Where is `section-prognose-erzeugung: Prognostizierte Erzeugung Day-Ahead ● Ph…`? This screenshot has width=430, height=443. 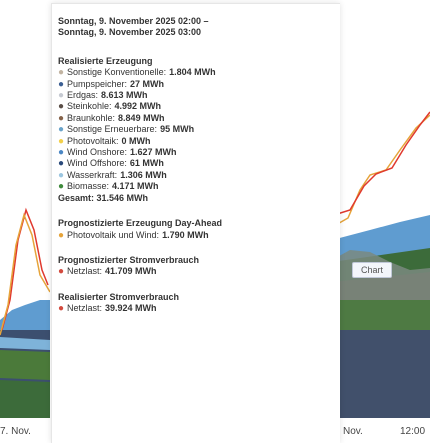 section-prognose-erzeugung: Prognostizierte Erzeugung Day-Ahead ● Ph… is located at coordinates (199, 229).